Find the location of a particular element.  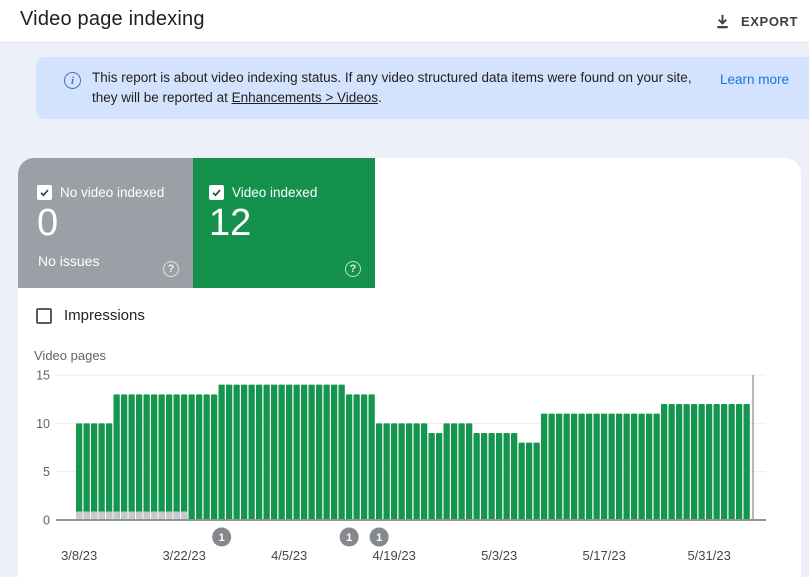

learn-more-link: Learn more is located at coordinates (755, 79).